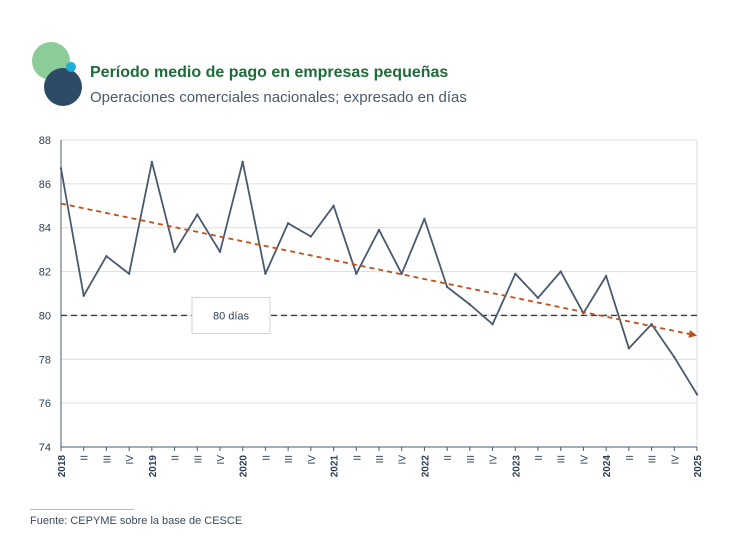 The height and width of the screenshot is (547, 738). I want to click on x-tick-label: 2023, so click(516, 466).